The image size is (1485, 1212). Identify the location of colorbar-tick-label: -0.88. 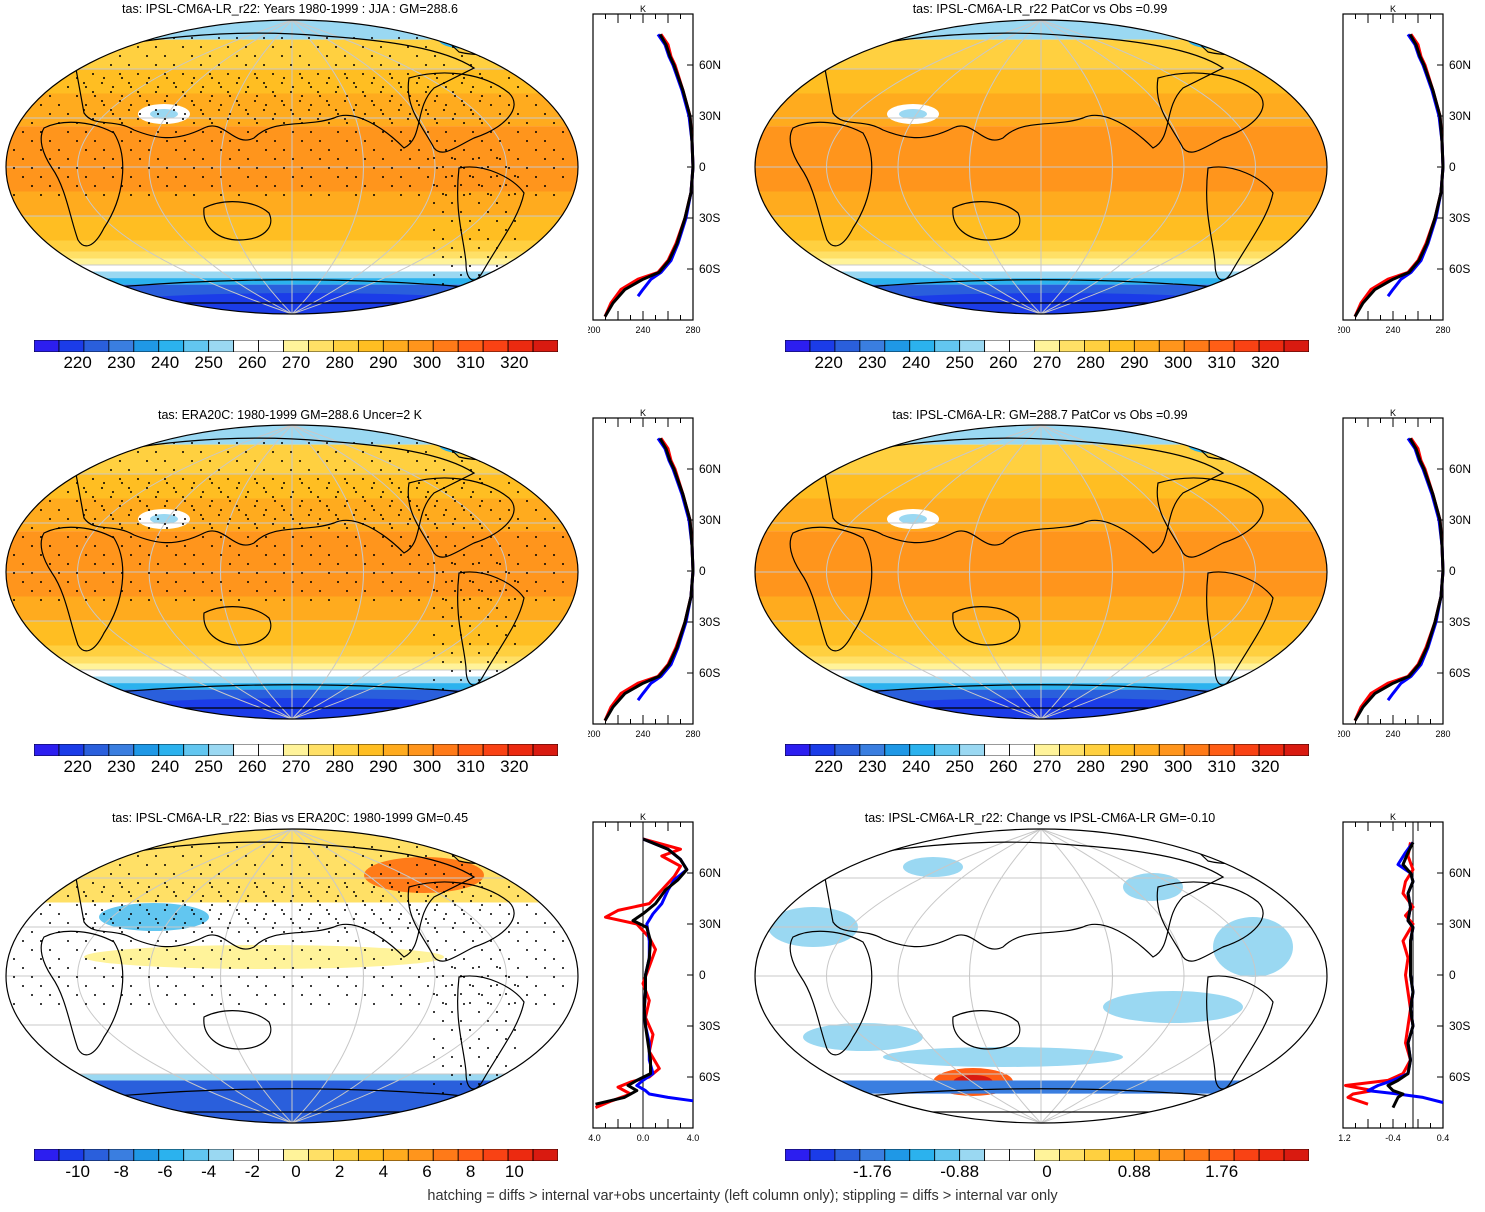
(960, 1171).